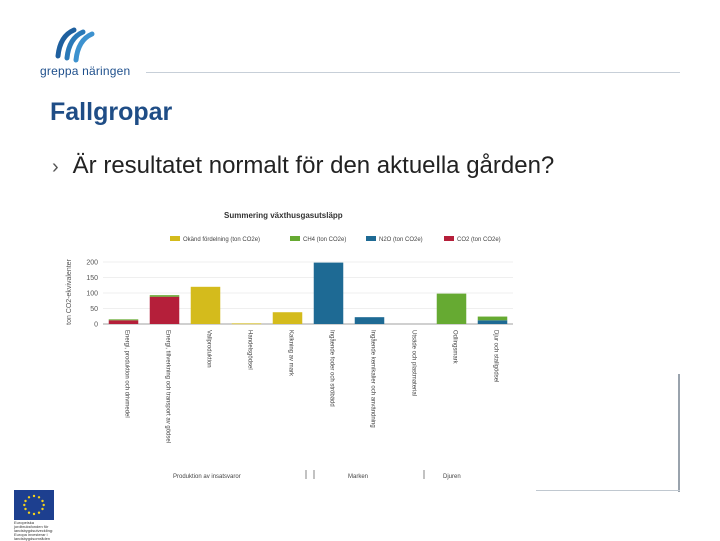 Image resolution: width=720 pixels, height=541 pixels. What do you see at coordinates (413, 72) in the screenshot?
I see `header-divider` at bounding box center [413, 72].